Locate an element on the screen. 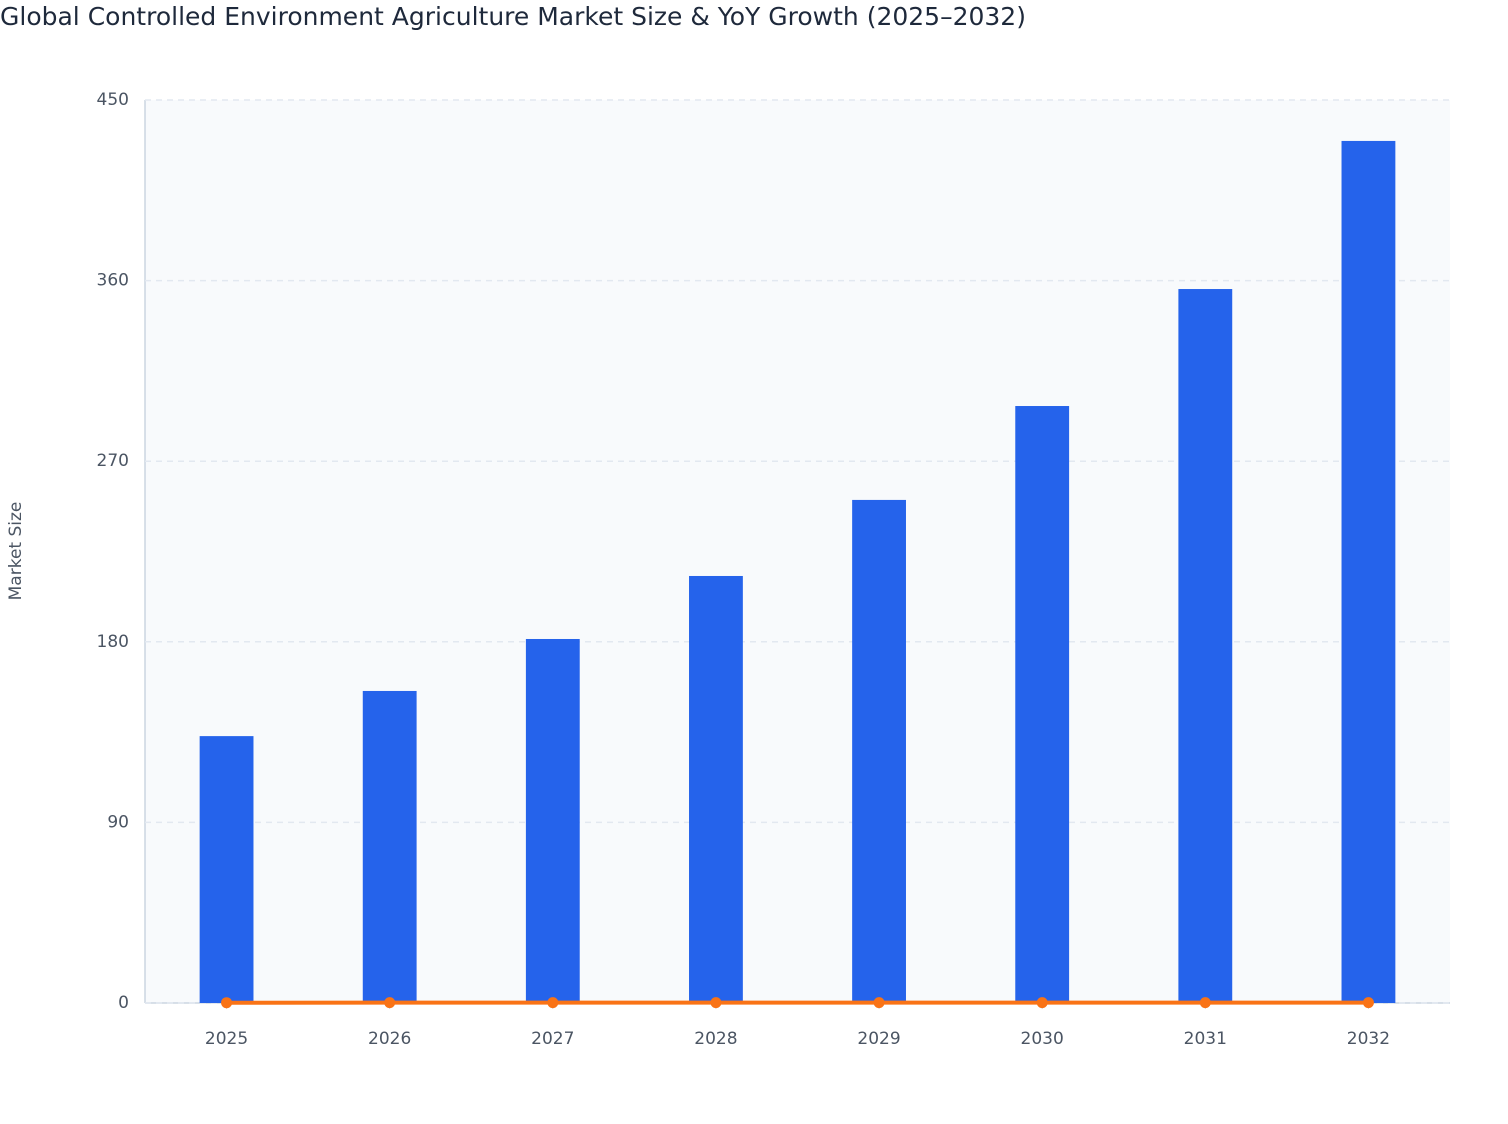 The width and height of the screenshot is (1508, 1124). y-tick-label: 360 is located at coordinates (113, 281).